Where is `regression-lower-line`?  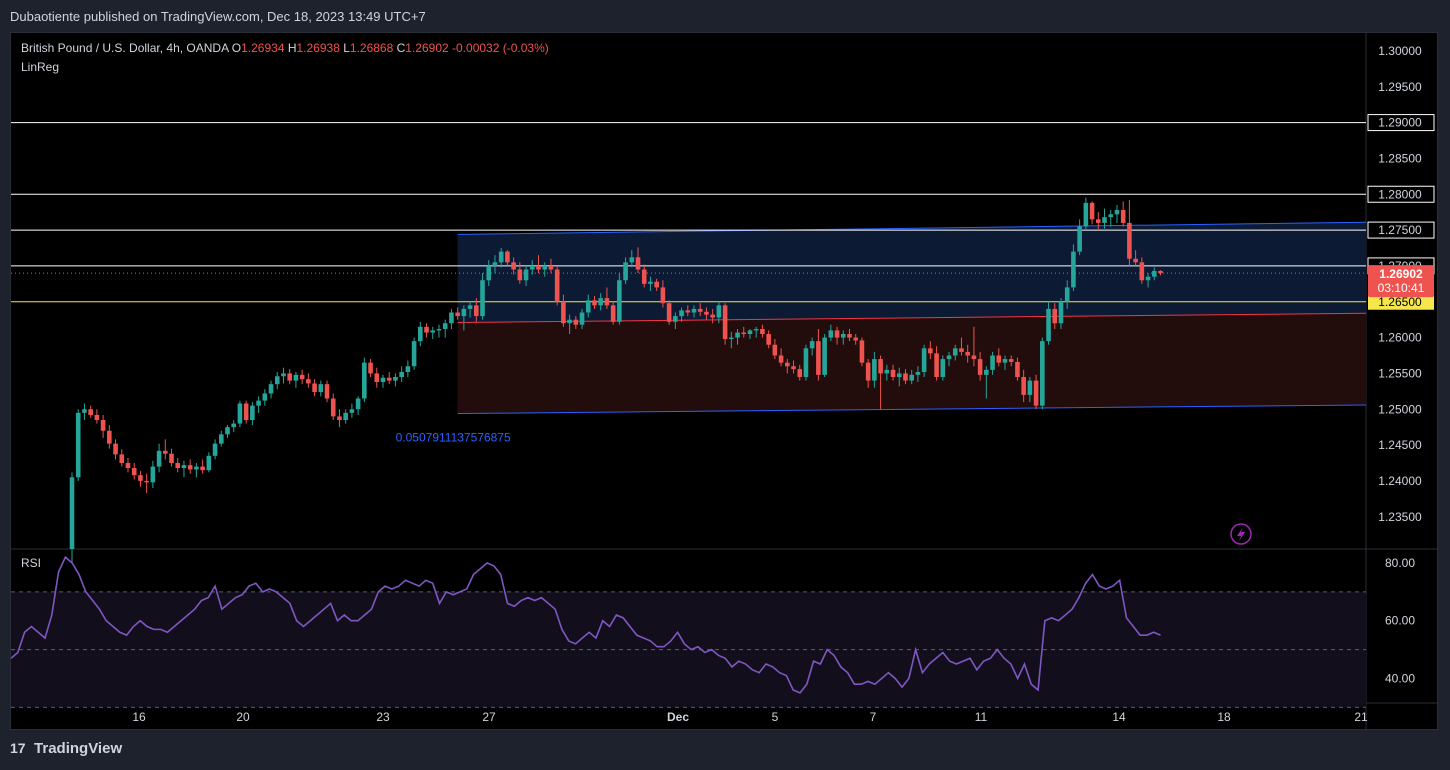 regression-lower-line is located at coordinates (912, 409).